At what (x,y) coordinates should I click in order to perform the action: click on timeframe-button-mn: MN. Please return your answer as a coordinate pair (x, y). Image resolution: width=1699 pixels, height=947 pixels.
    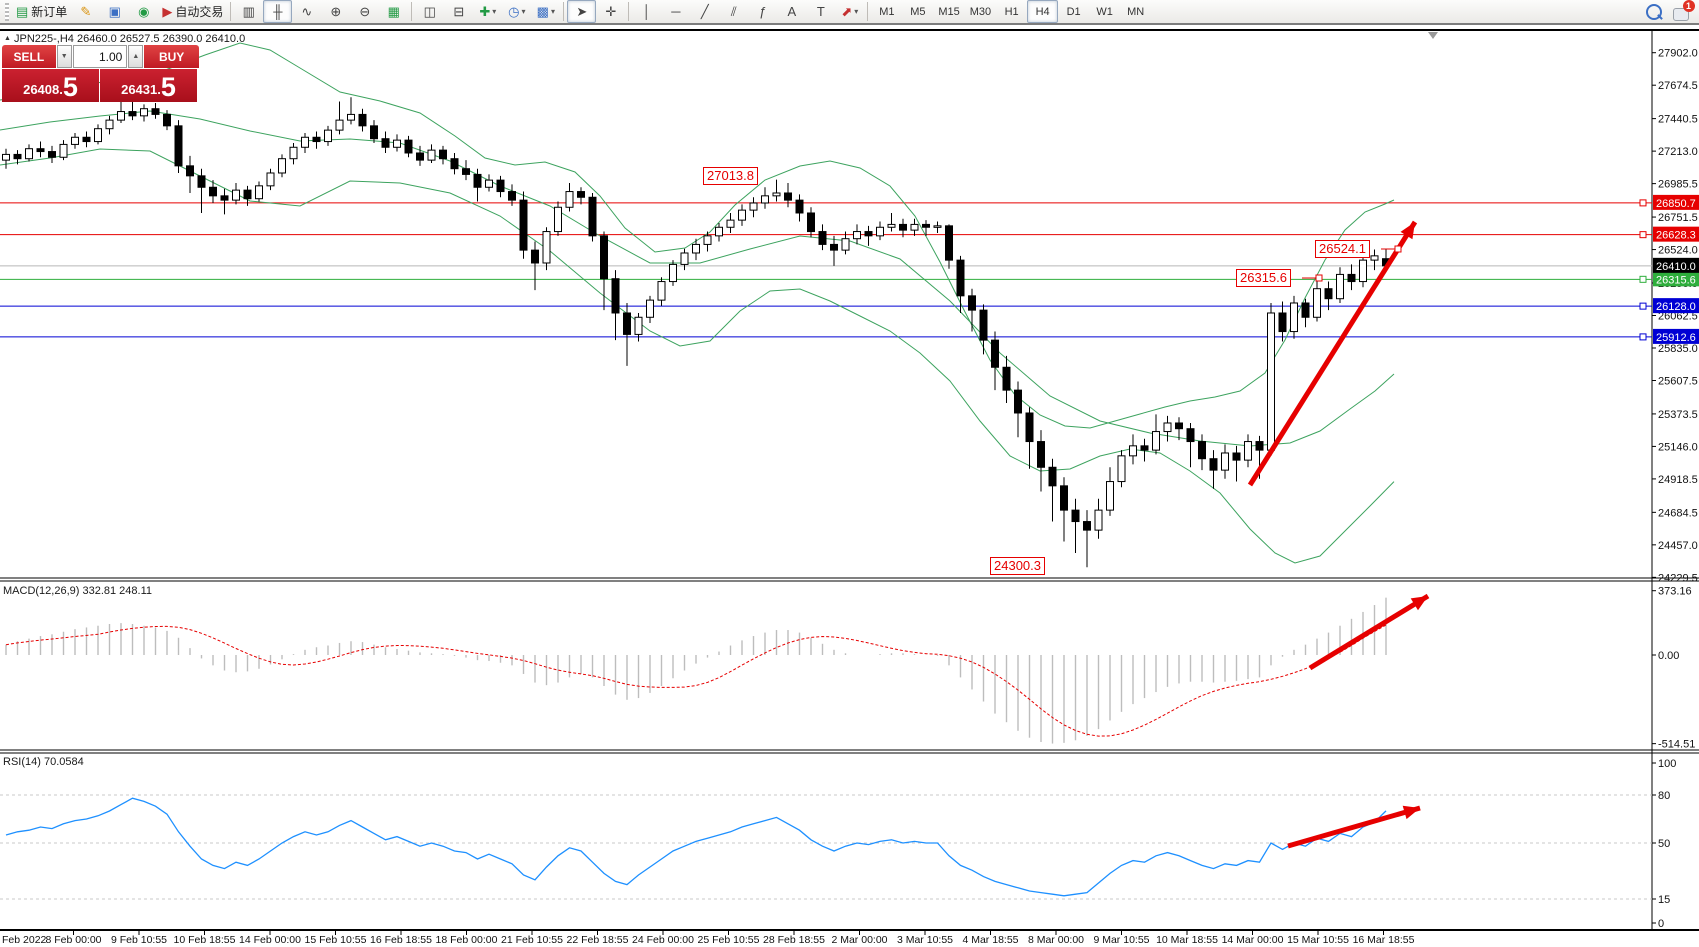
    Looking at the image, I should click on (1136, 11).